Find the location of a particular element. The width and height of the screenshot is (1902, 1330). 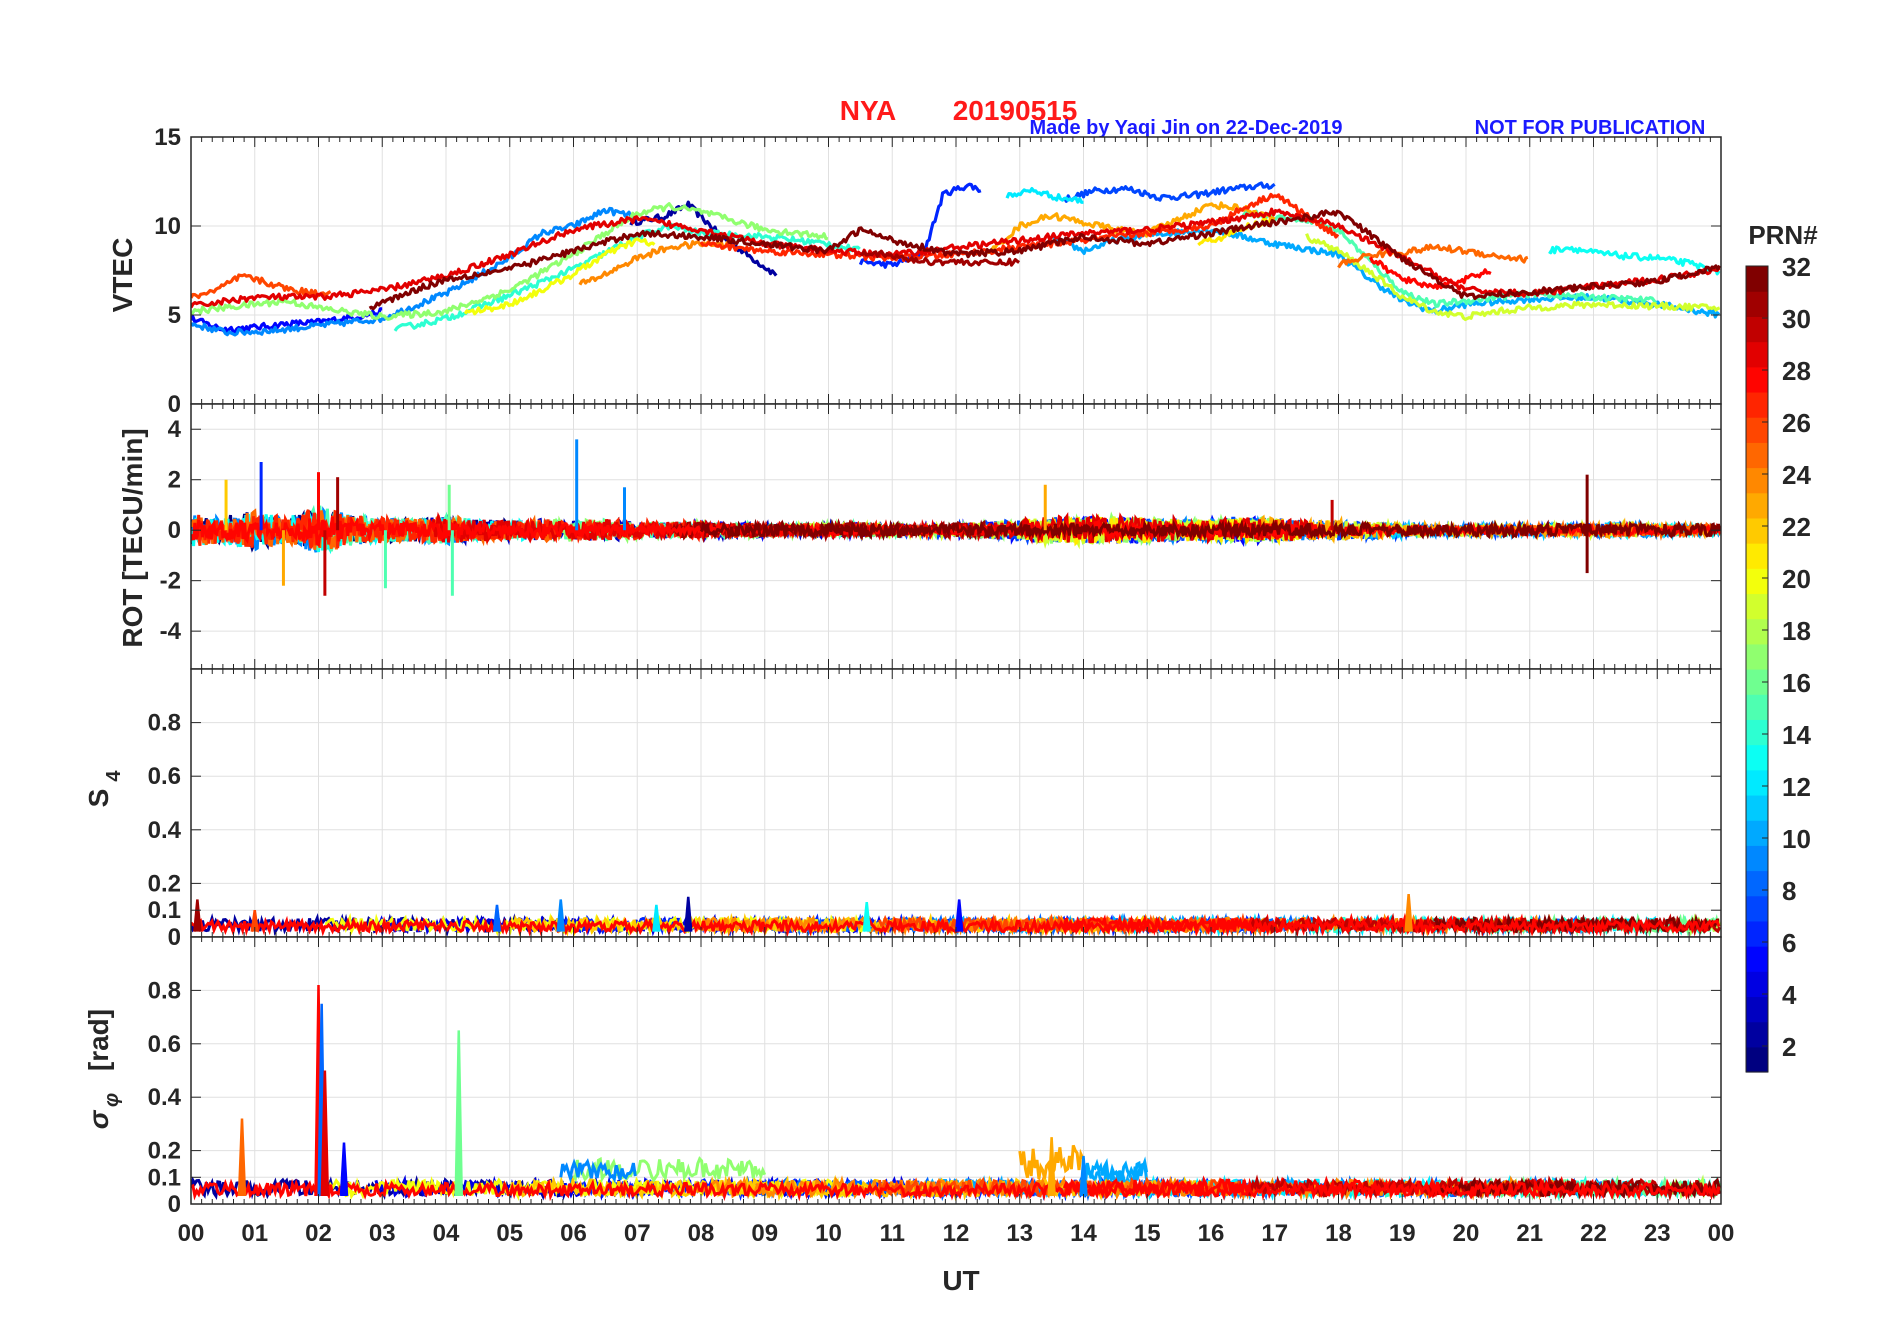

xtick-label: 18 is located at coordinates (1338, 1233).